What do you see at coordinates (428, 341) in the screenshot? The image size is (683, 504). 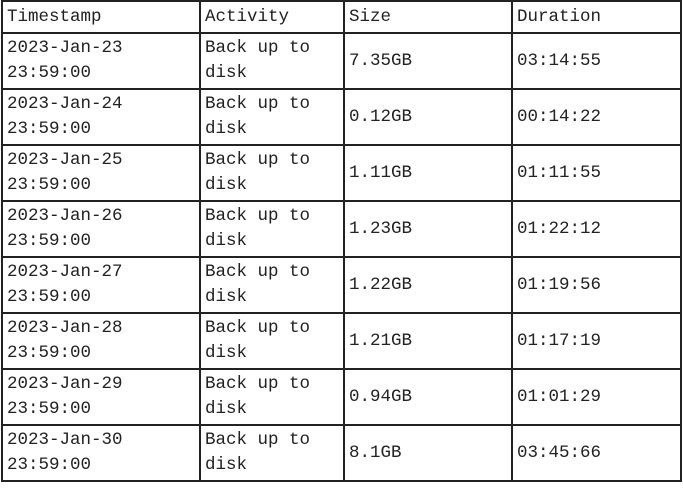 I see `cell-size: 1.21GB` at bounding box center [428, 341].